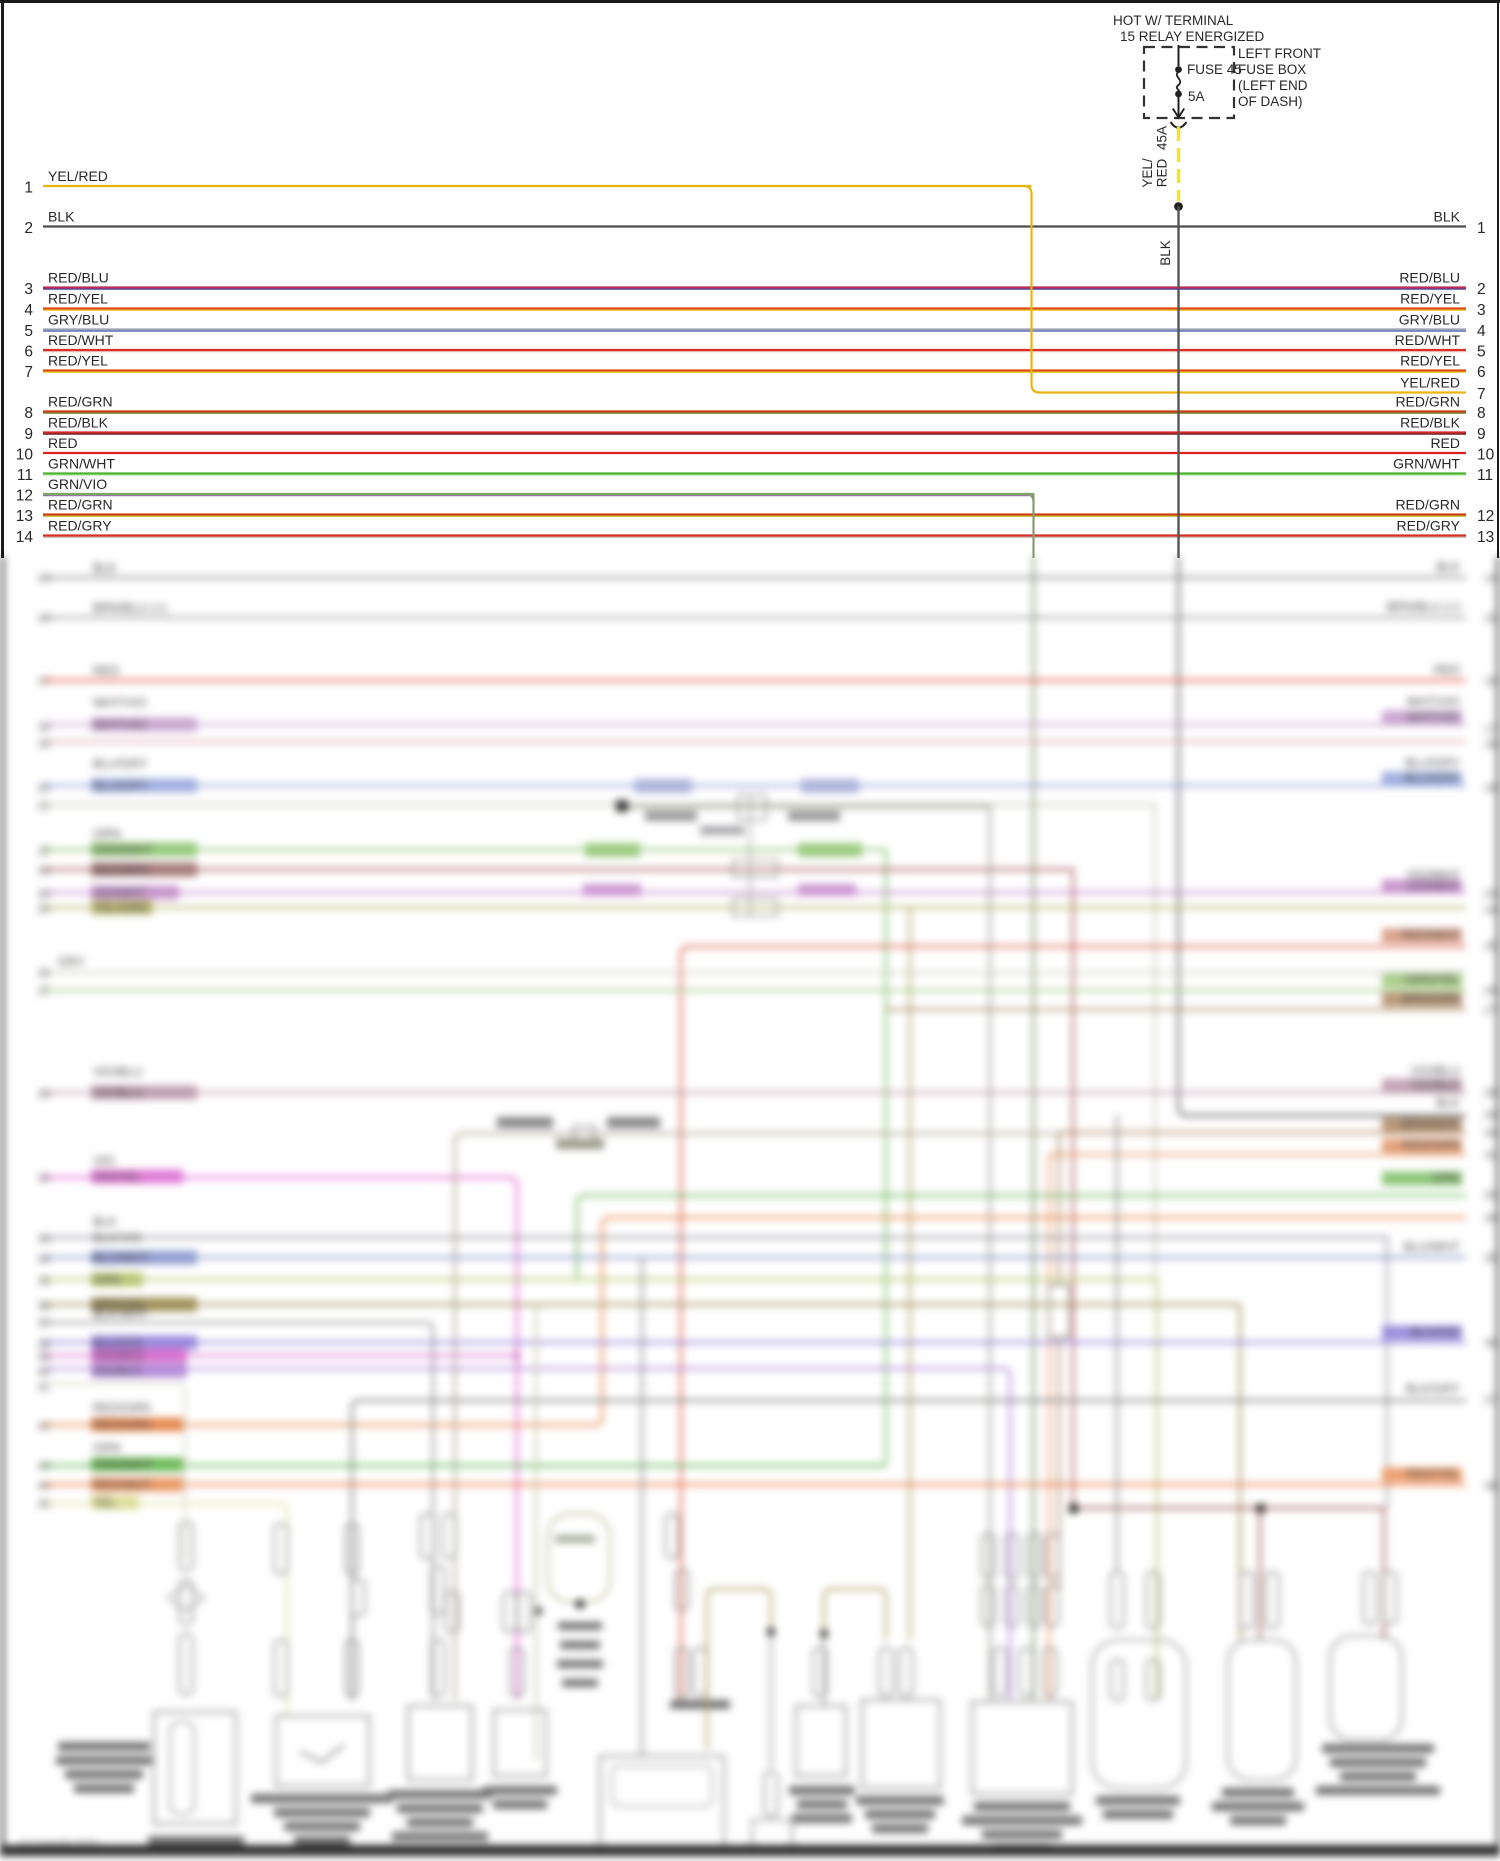 The height and width of the screenshot is (1861, 1500). What do you see at coordinates (104, 1161) in the screenshot?
I see `svg-text: VIO` at bounding box center [104, 1161].